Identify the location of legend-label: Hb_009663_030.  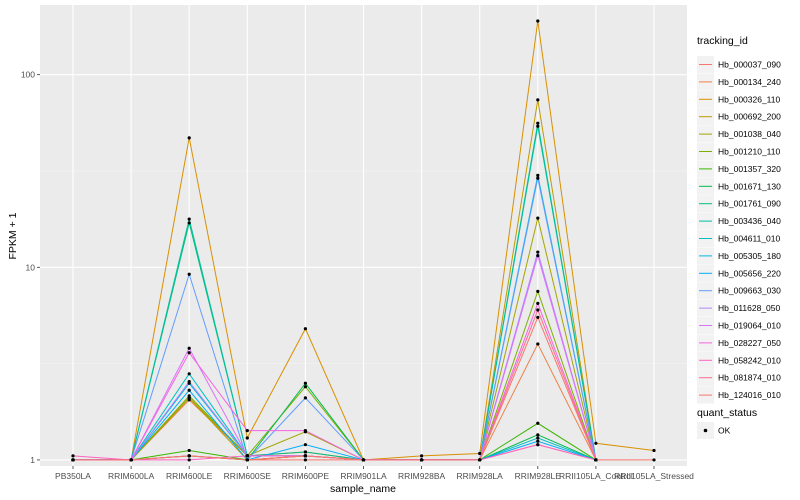
(749, 291).